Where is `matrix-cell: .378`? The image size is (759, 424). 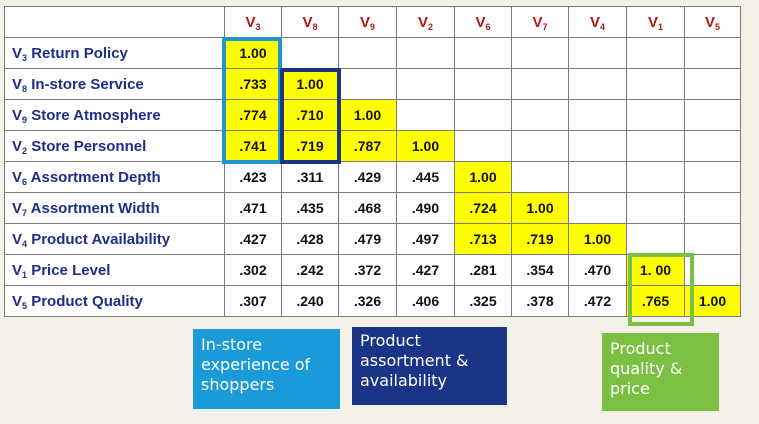 matrix-cell: .378 is located at coordinates (540, 301).